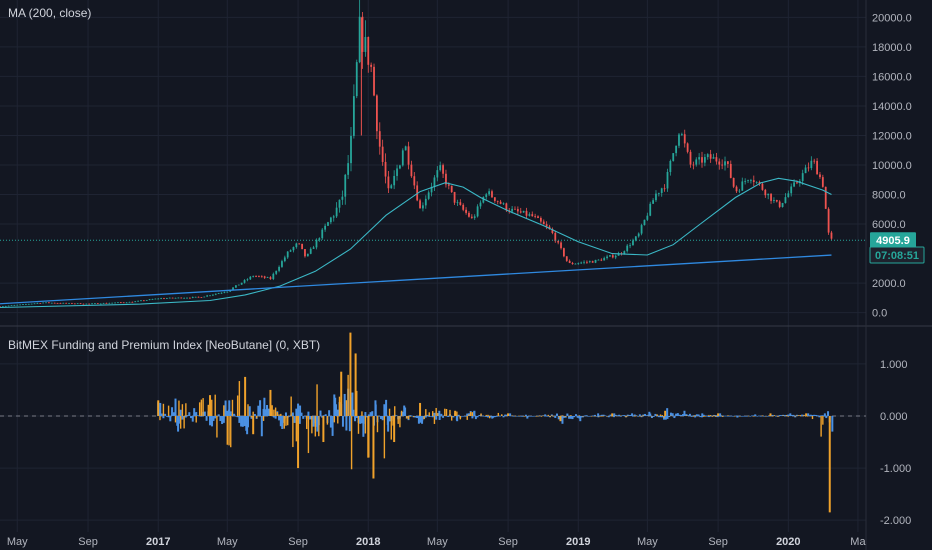 This screenshot has height=550, width=932. Describe the element at coordinates (895, 443) in the screenshot. I see `indicator-axis: 1.000 0.000 -1.000 -2.000` at that location.